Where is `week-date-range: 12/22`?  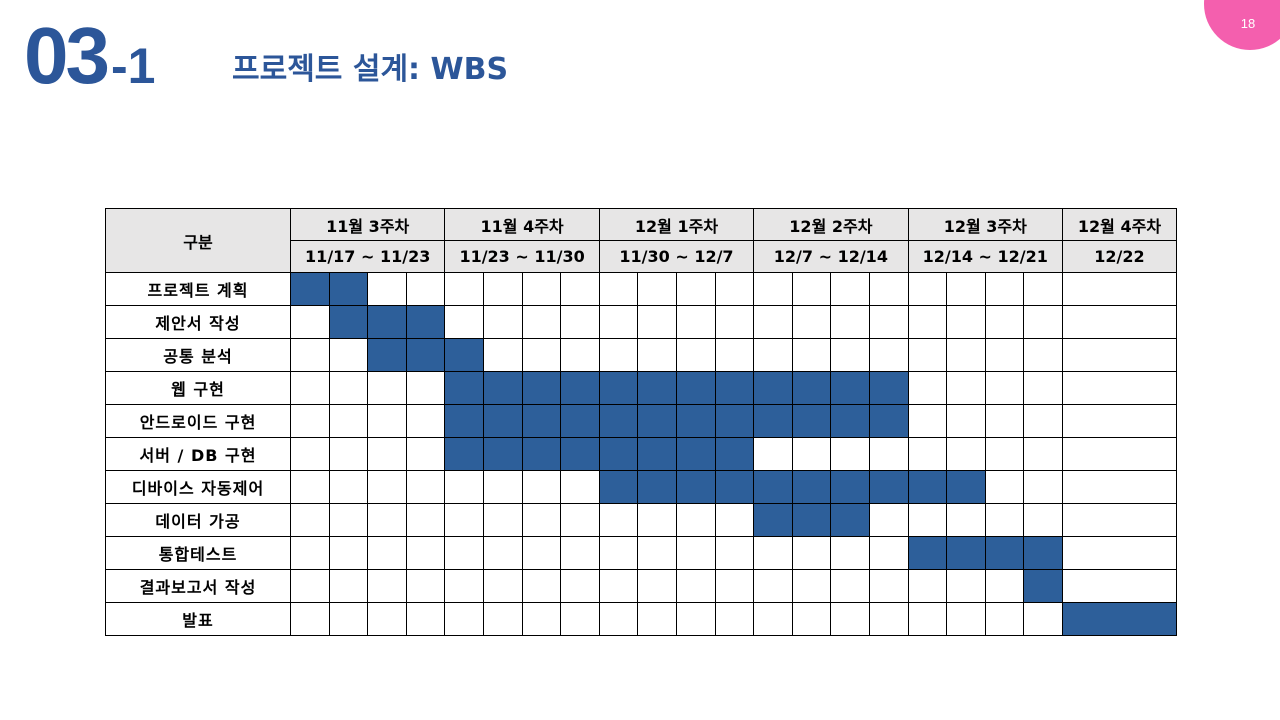
week-date-range: 12/22 is located at coordinates (1119, 256).